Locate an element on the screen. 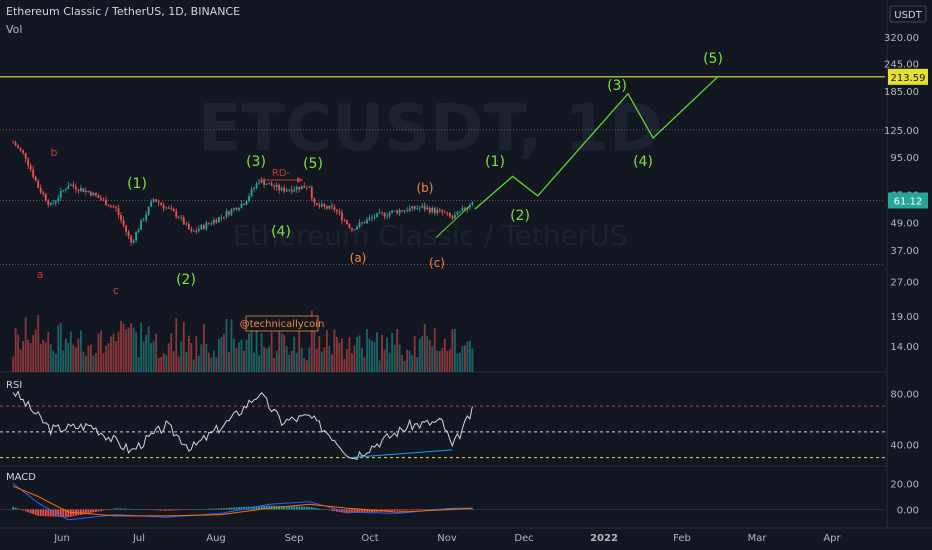  signal-line is located at coordinates (242, 501).